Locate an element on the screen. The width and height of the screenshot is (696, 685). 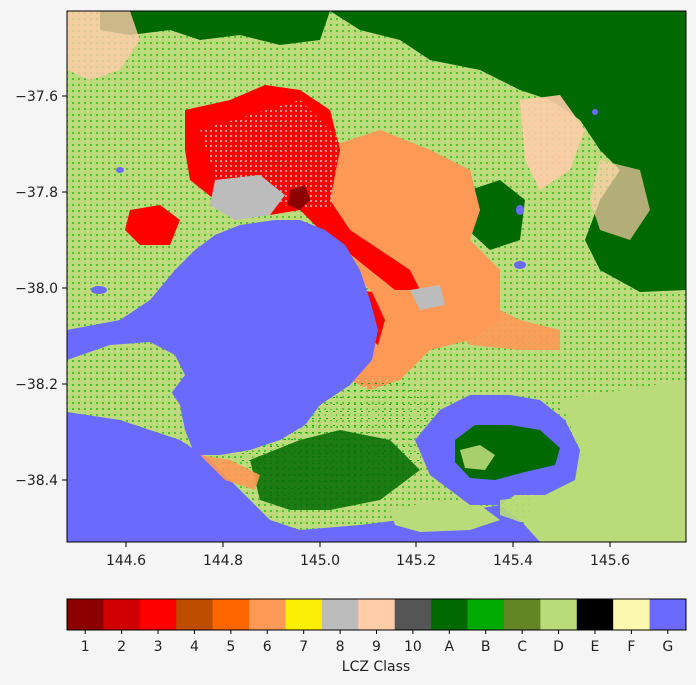
colorbar-label-b: B is located at coordinates (486, 647).